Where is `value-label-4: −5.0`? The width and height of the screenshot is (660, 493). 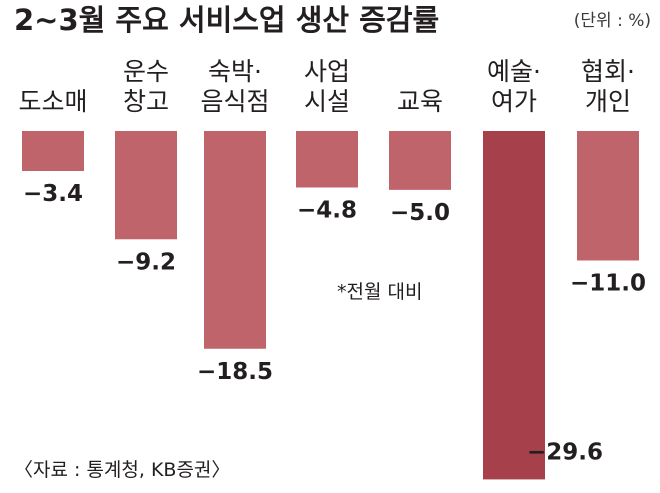
value-label-4: −5.0 is located at coordinates (420, 213).